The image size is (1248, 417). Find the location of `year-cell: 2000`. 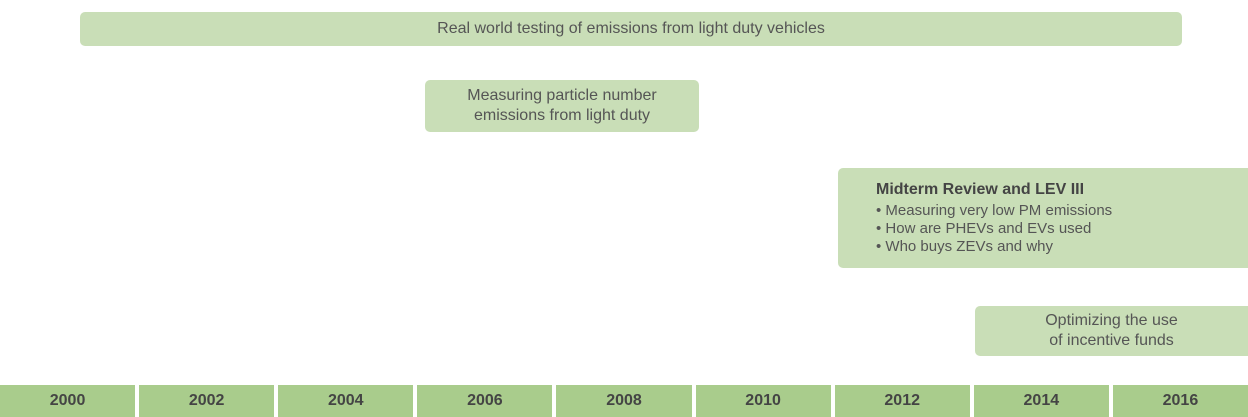

year-cell: 2000 is located at coordinates (68, 401).